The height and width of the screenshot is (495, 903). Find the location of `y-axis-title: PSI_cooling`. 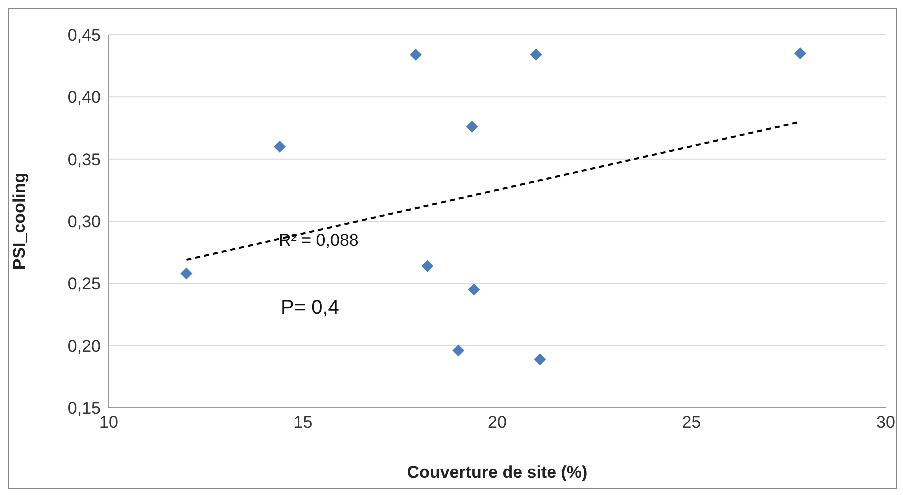

y-axis-title: PSI_cooling is located at coordinates (20, 221).